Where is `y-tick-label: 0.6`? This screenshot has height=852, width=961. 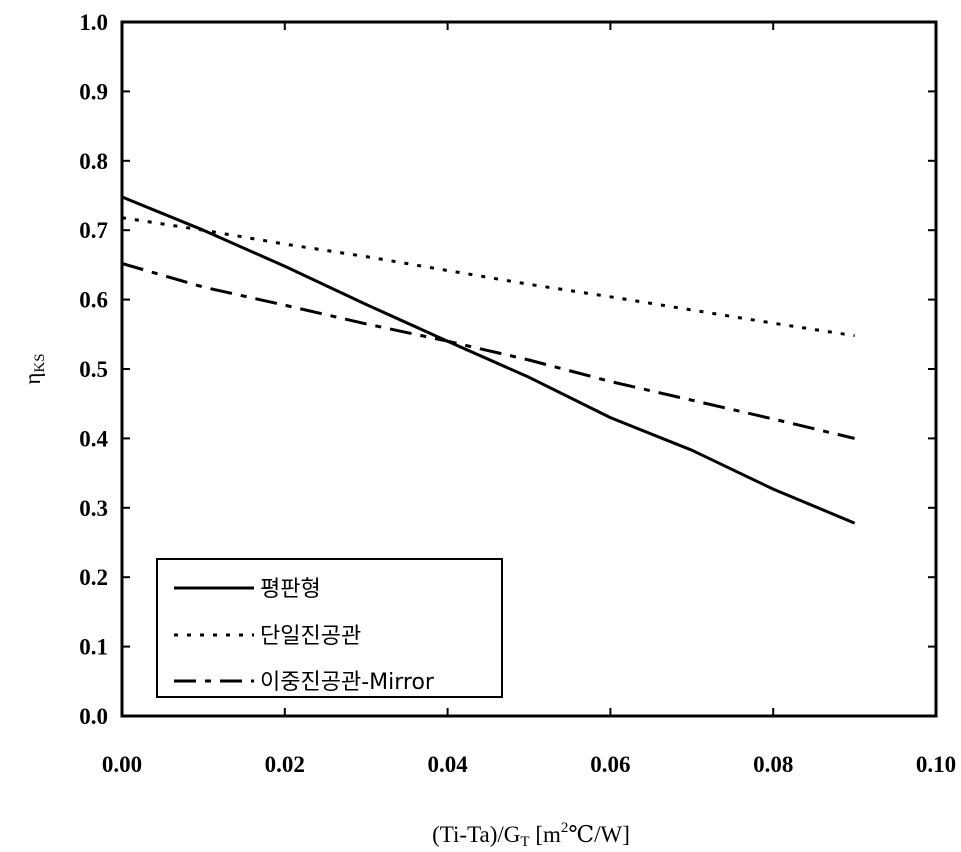
y-tick-label: 0.6 is located at coordinates (93, 300).